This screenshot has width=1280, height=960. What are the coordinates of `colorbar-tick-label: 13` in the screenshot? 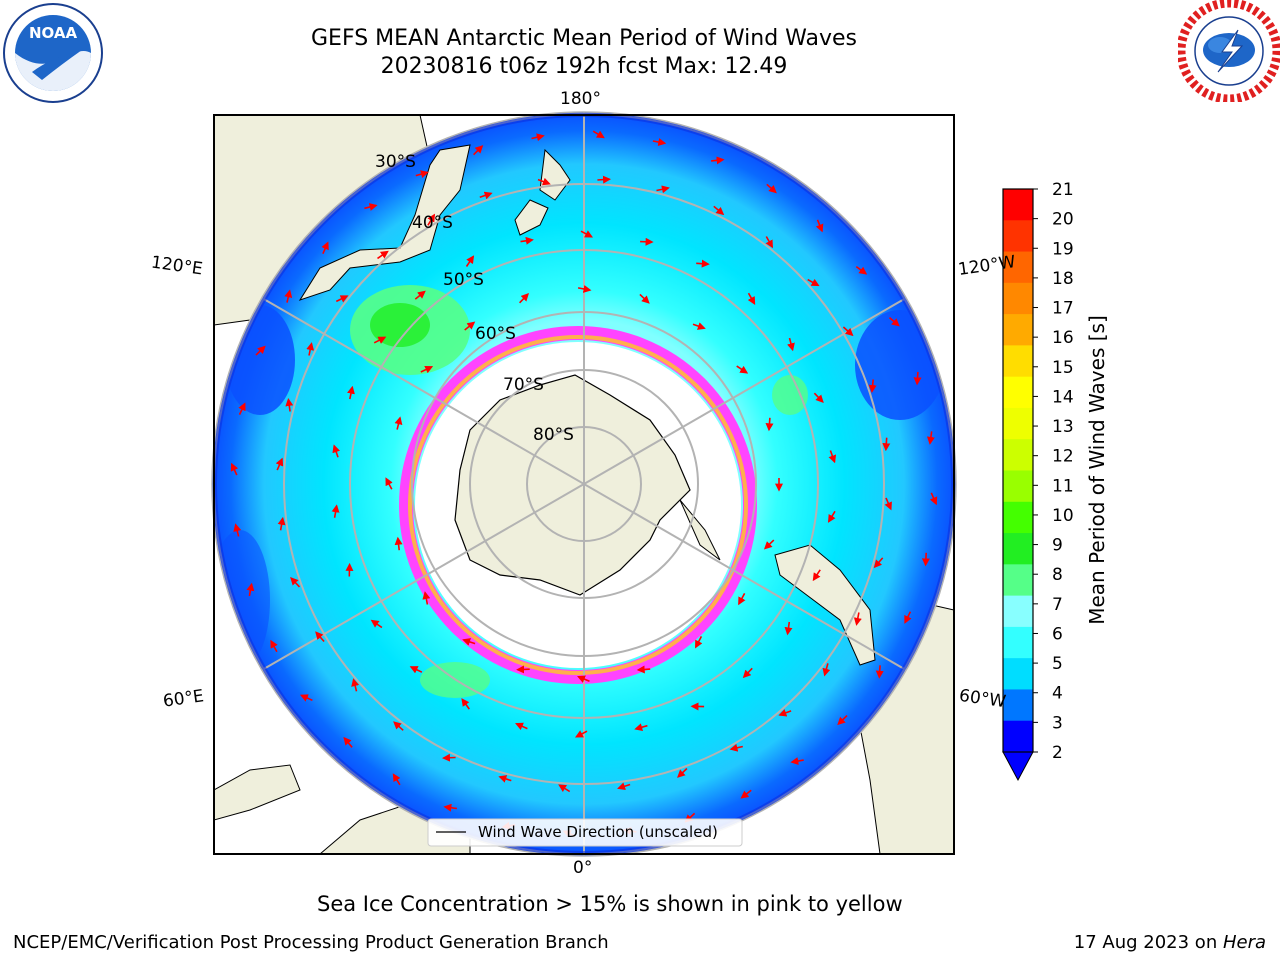 It's located at (1063, 427).